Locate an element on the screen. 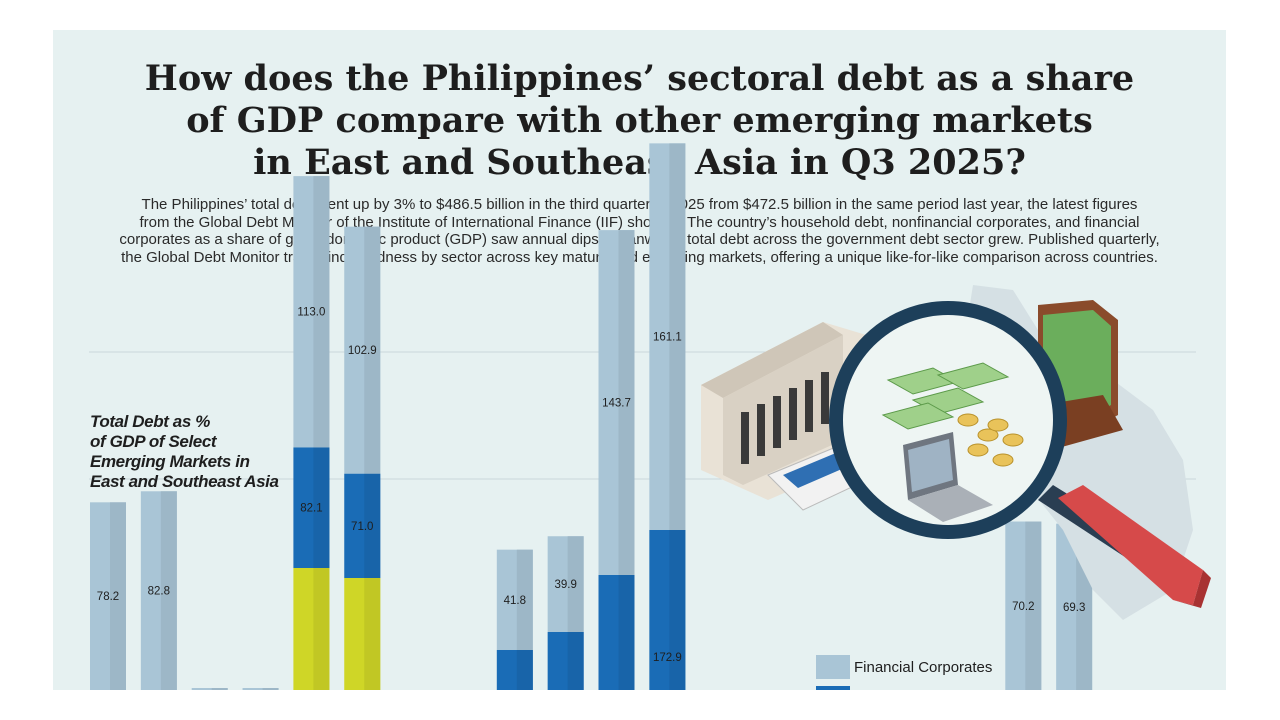 Image resolution: width=1280 pixels, height=720 pixels. laptop-base is located at coordinates (950, 503).